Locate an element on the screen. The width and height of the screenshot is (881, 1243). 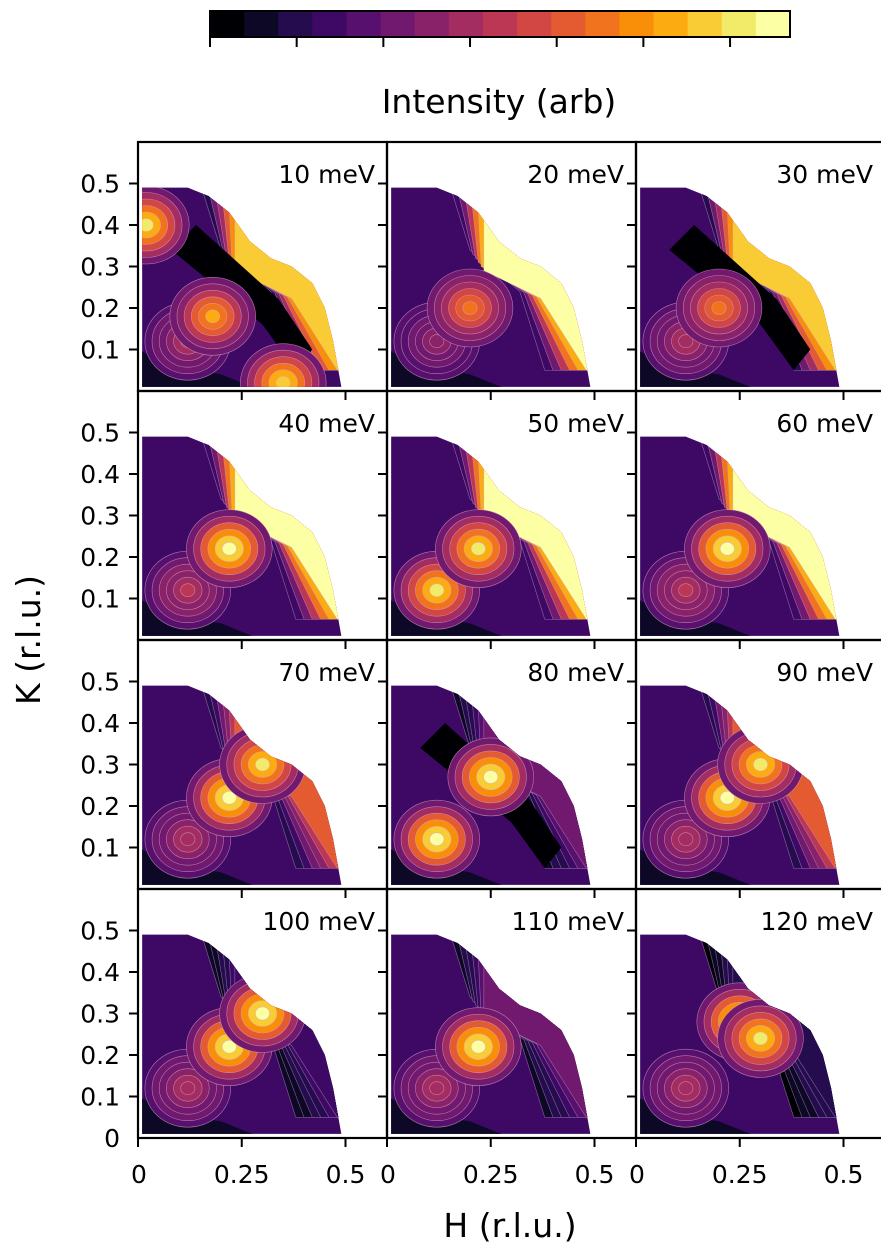
panel-90-meV: 90 meV is located at coordinates (754, 768).